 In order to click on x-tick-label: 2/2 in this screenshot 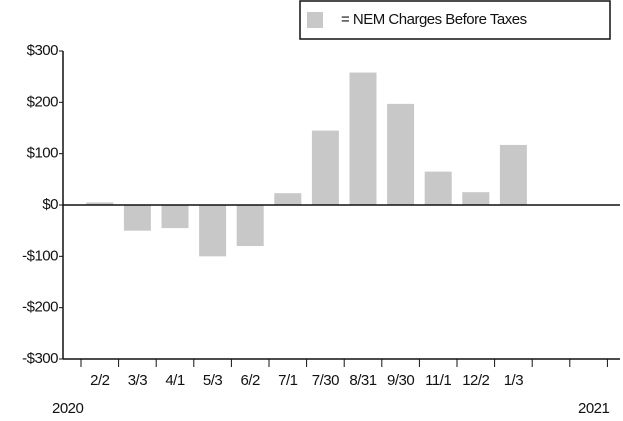, I will do `click(100, 380)`.